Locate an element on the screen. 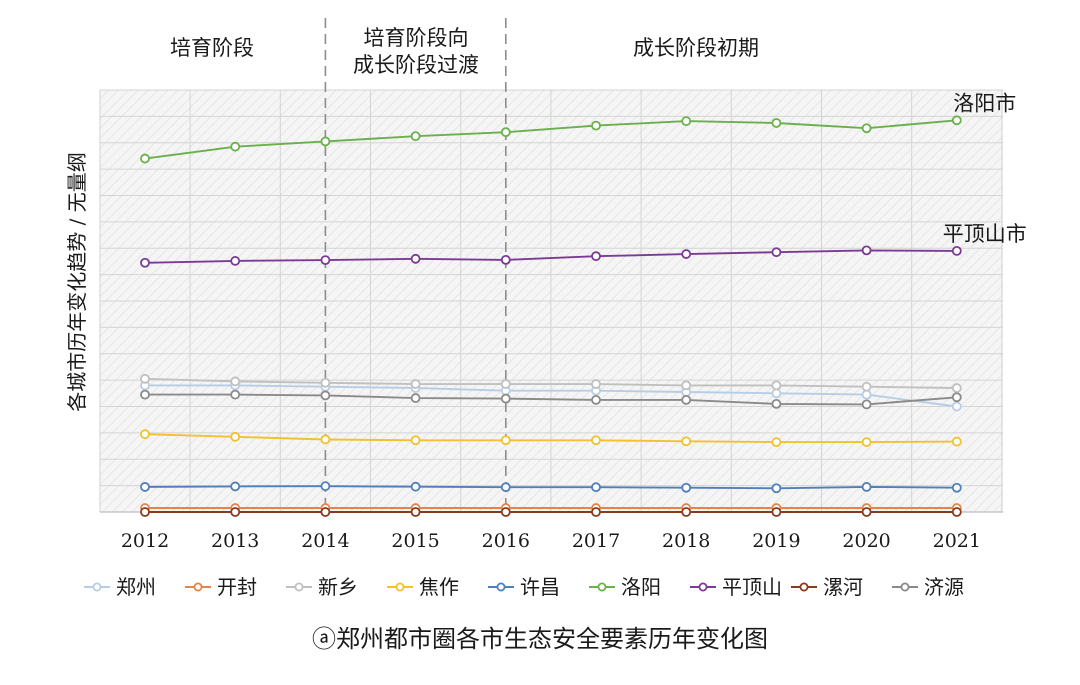  x-tick-label: 2017 is located at coordinates (596, 541).